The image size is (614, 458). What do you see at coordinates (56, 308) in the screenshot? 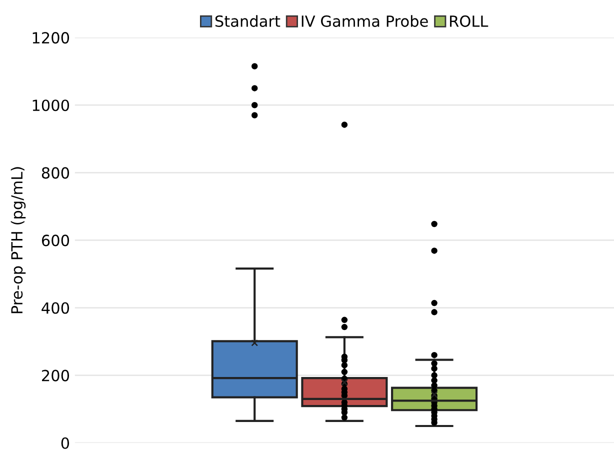
I see `y-tick-label: 400` at bounding box center [56, 308].